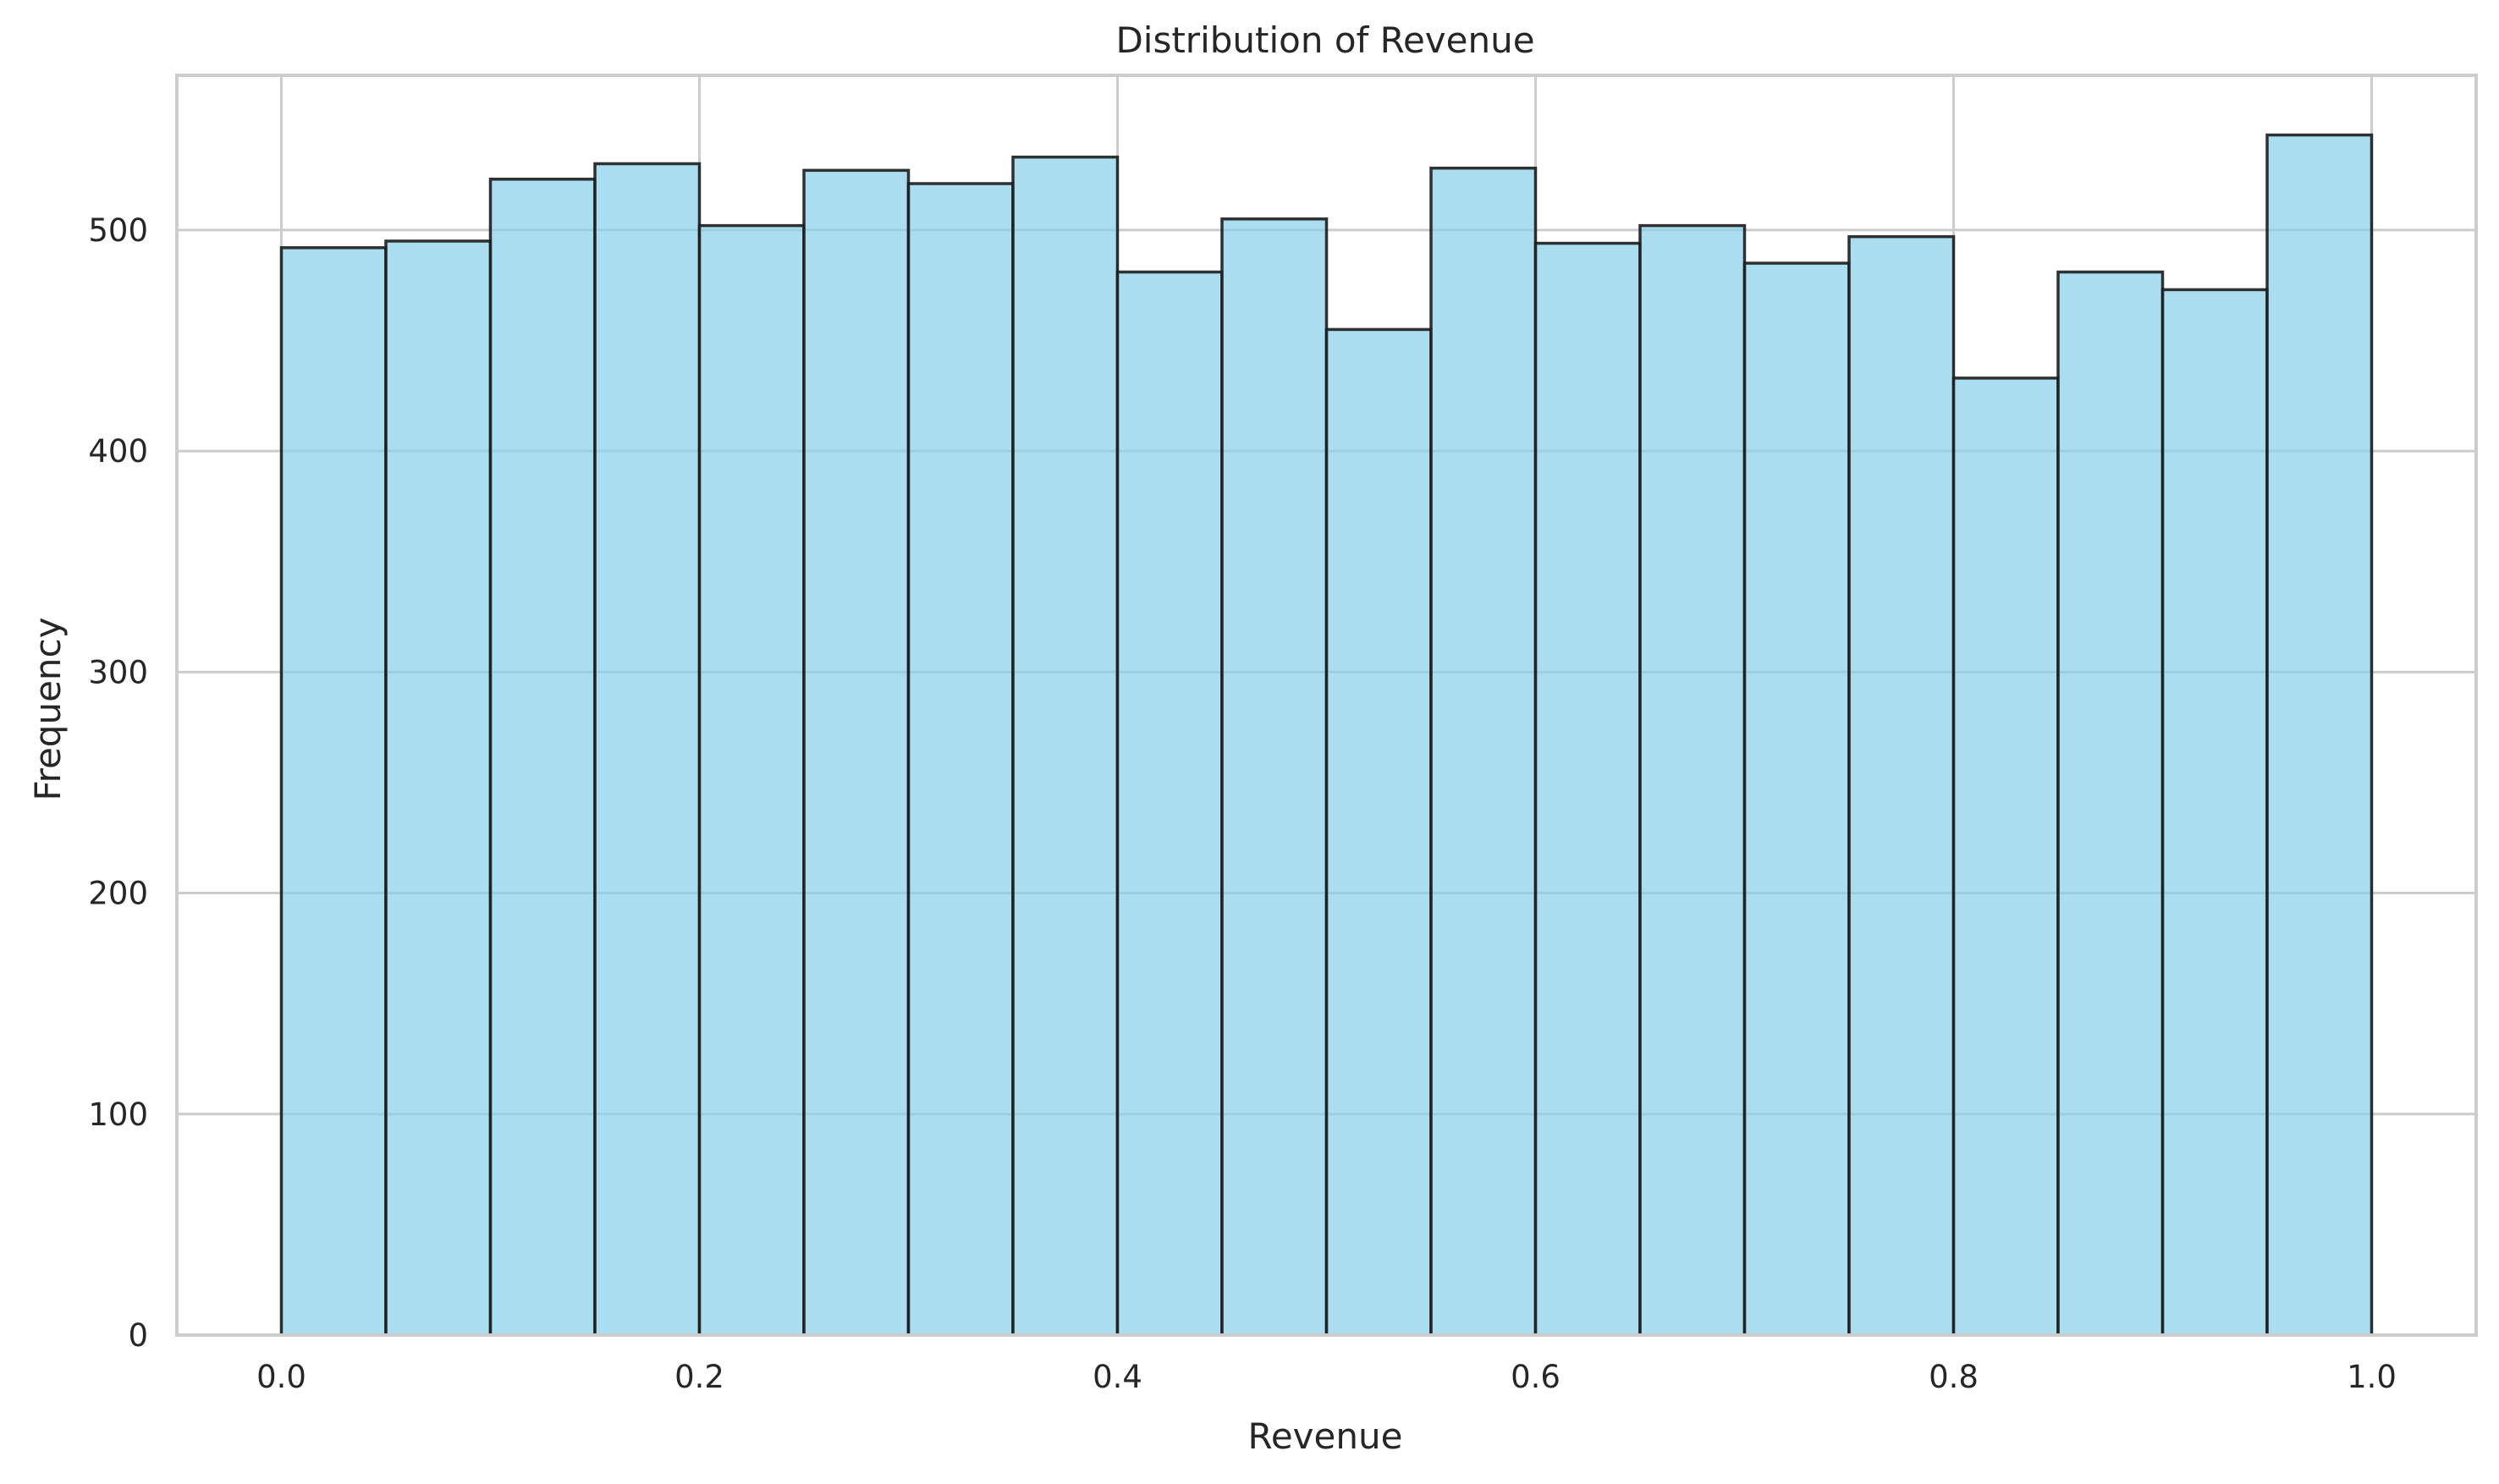 Image resolution: width=2499 pixels, height=1484 pixels. What do you see at coordinates (118, 894) in the screenshot?
I see `y-tick-label: 200` at bounding box center [118, 894].